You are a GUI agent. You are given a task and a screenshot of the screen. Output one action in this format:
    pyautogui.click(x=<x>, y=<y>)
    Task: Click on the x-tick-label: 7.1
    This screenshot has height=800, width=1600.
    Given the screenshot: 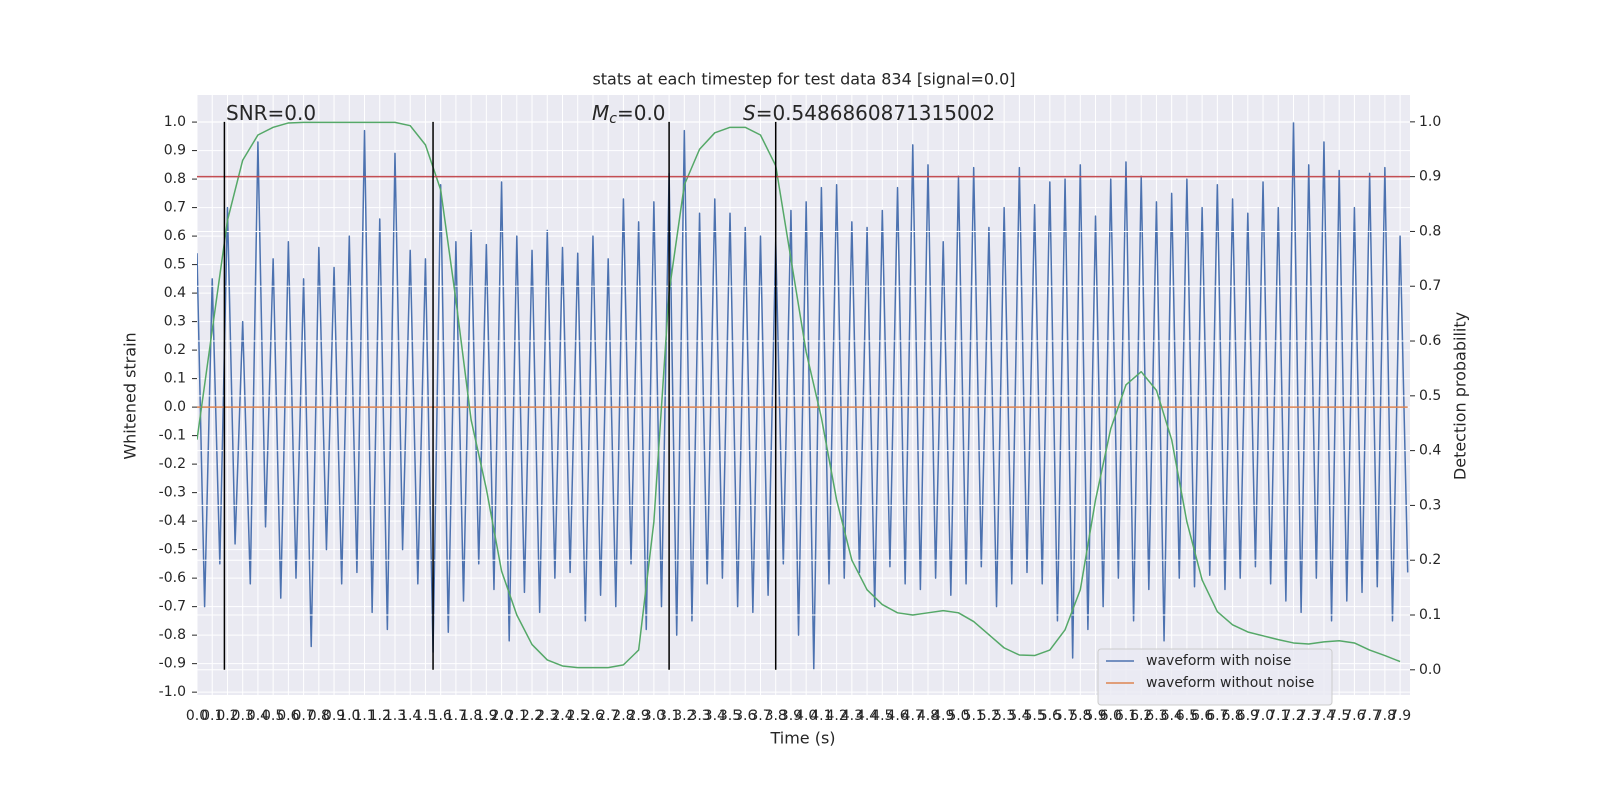 What is the action you would take?
    pyautogui.click(x=1278, y=716)
    